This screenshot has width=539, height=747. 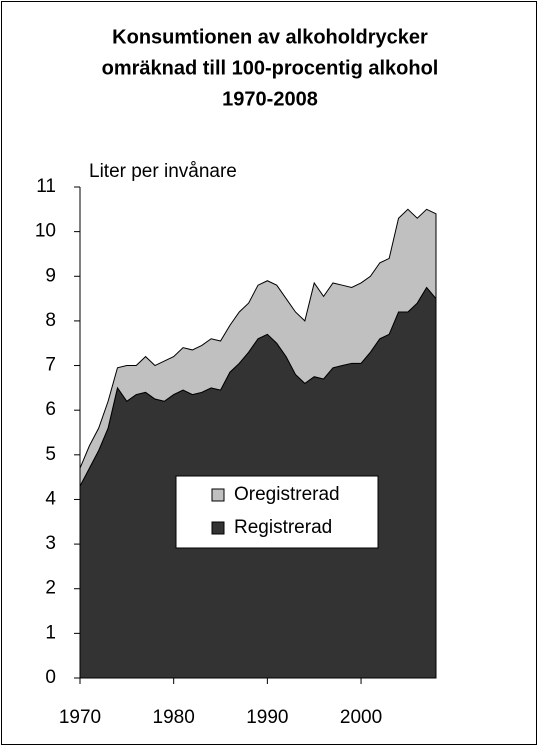 I want to click on y-tick-label: 10, so click(x=45, y=231).